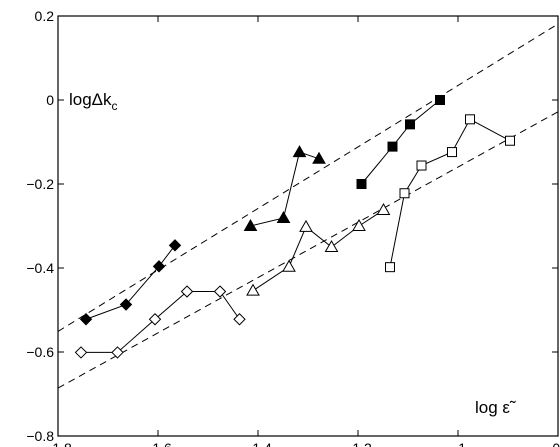 The height and width of the screenshot is (447, 560). Describe the element at coordinates (50, 100) in the screenshot. I see `y-tick-label: 0` at that location.